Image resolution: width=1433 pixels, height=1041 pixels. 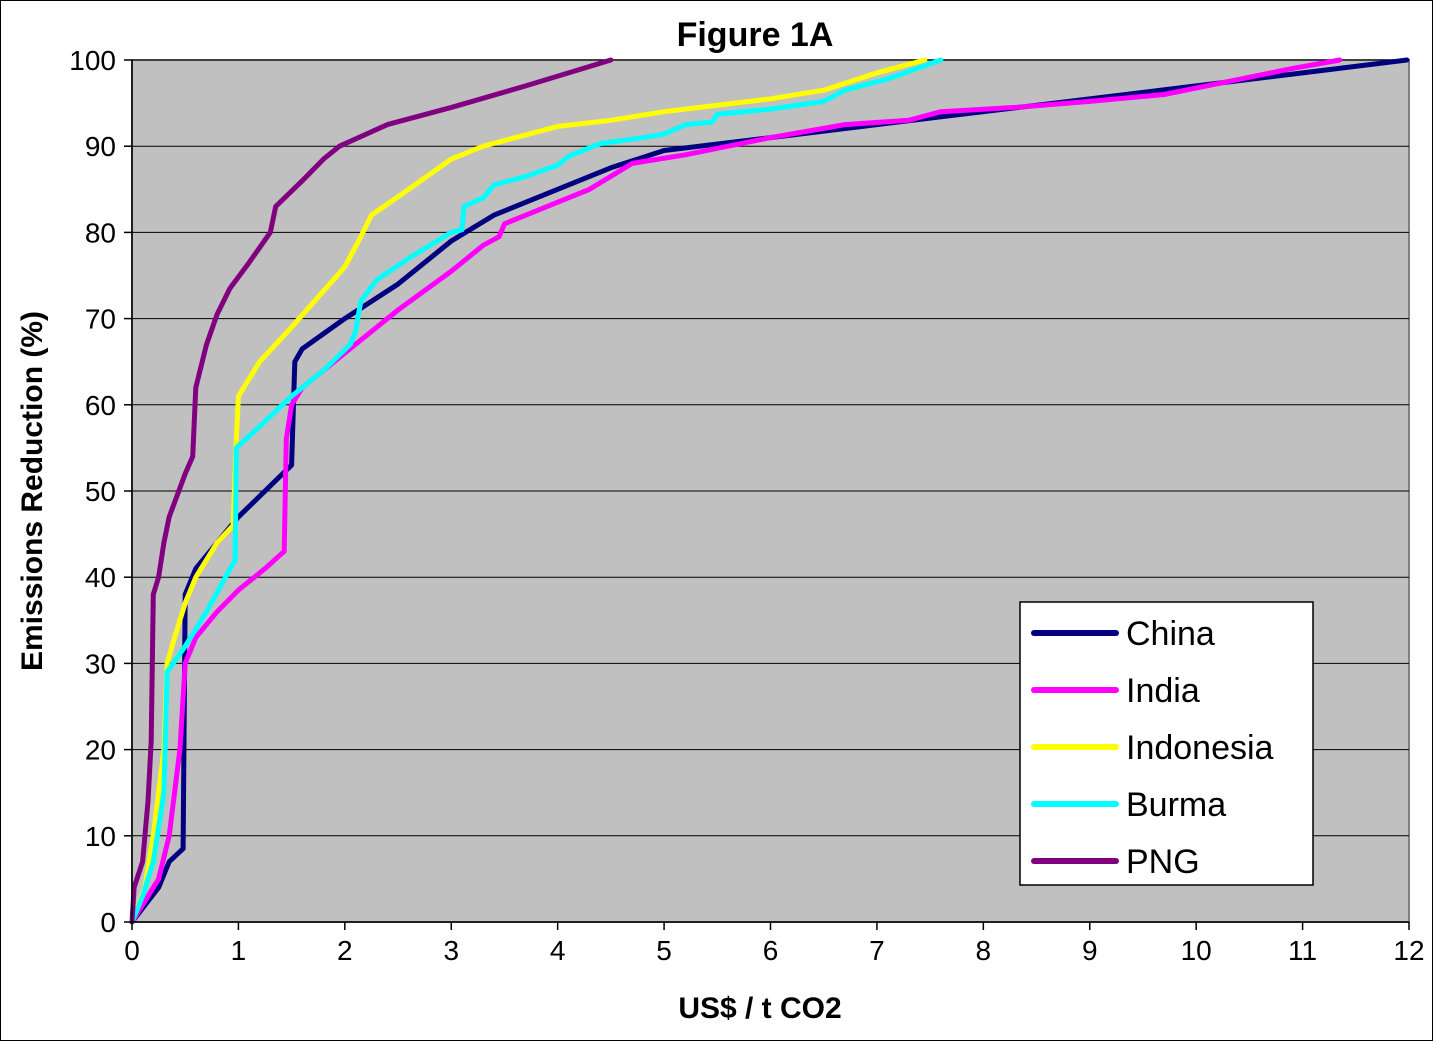 I want to click on x-tick-label: 0, so click(x=132, y=950).